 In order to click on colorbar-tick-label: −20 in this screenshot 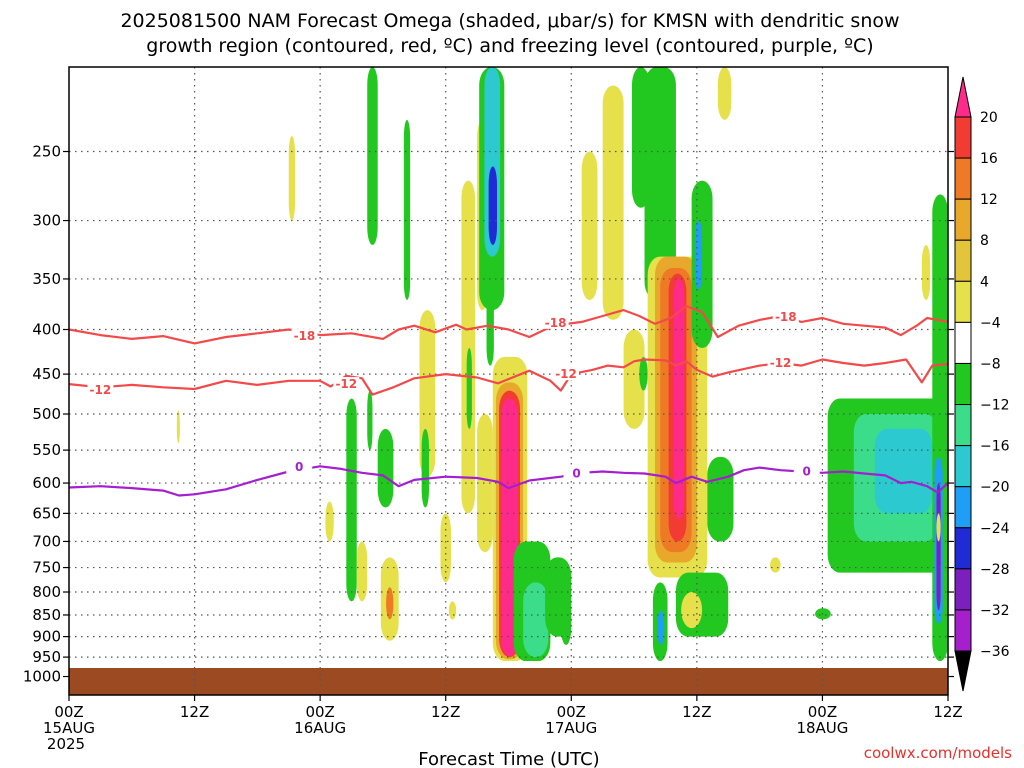, I will do `click(995, 488)`.